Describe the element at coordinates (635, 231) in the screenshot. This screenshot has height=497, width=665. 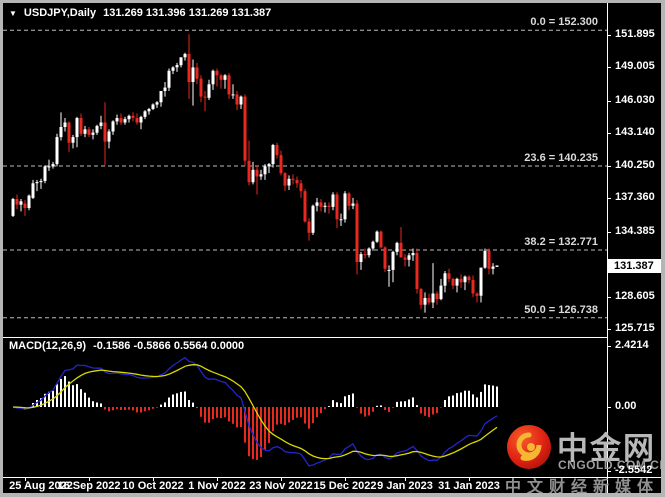
I see `price-axis-label: 134.385` at that location.